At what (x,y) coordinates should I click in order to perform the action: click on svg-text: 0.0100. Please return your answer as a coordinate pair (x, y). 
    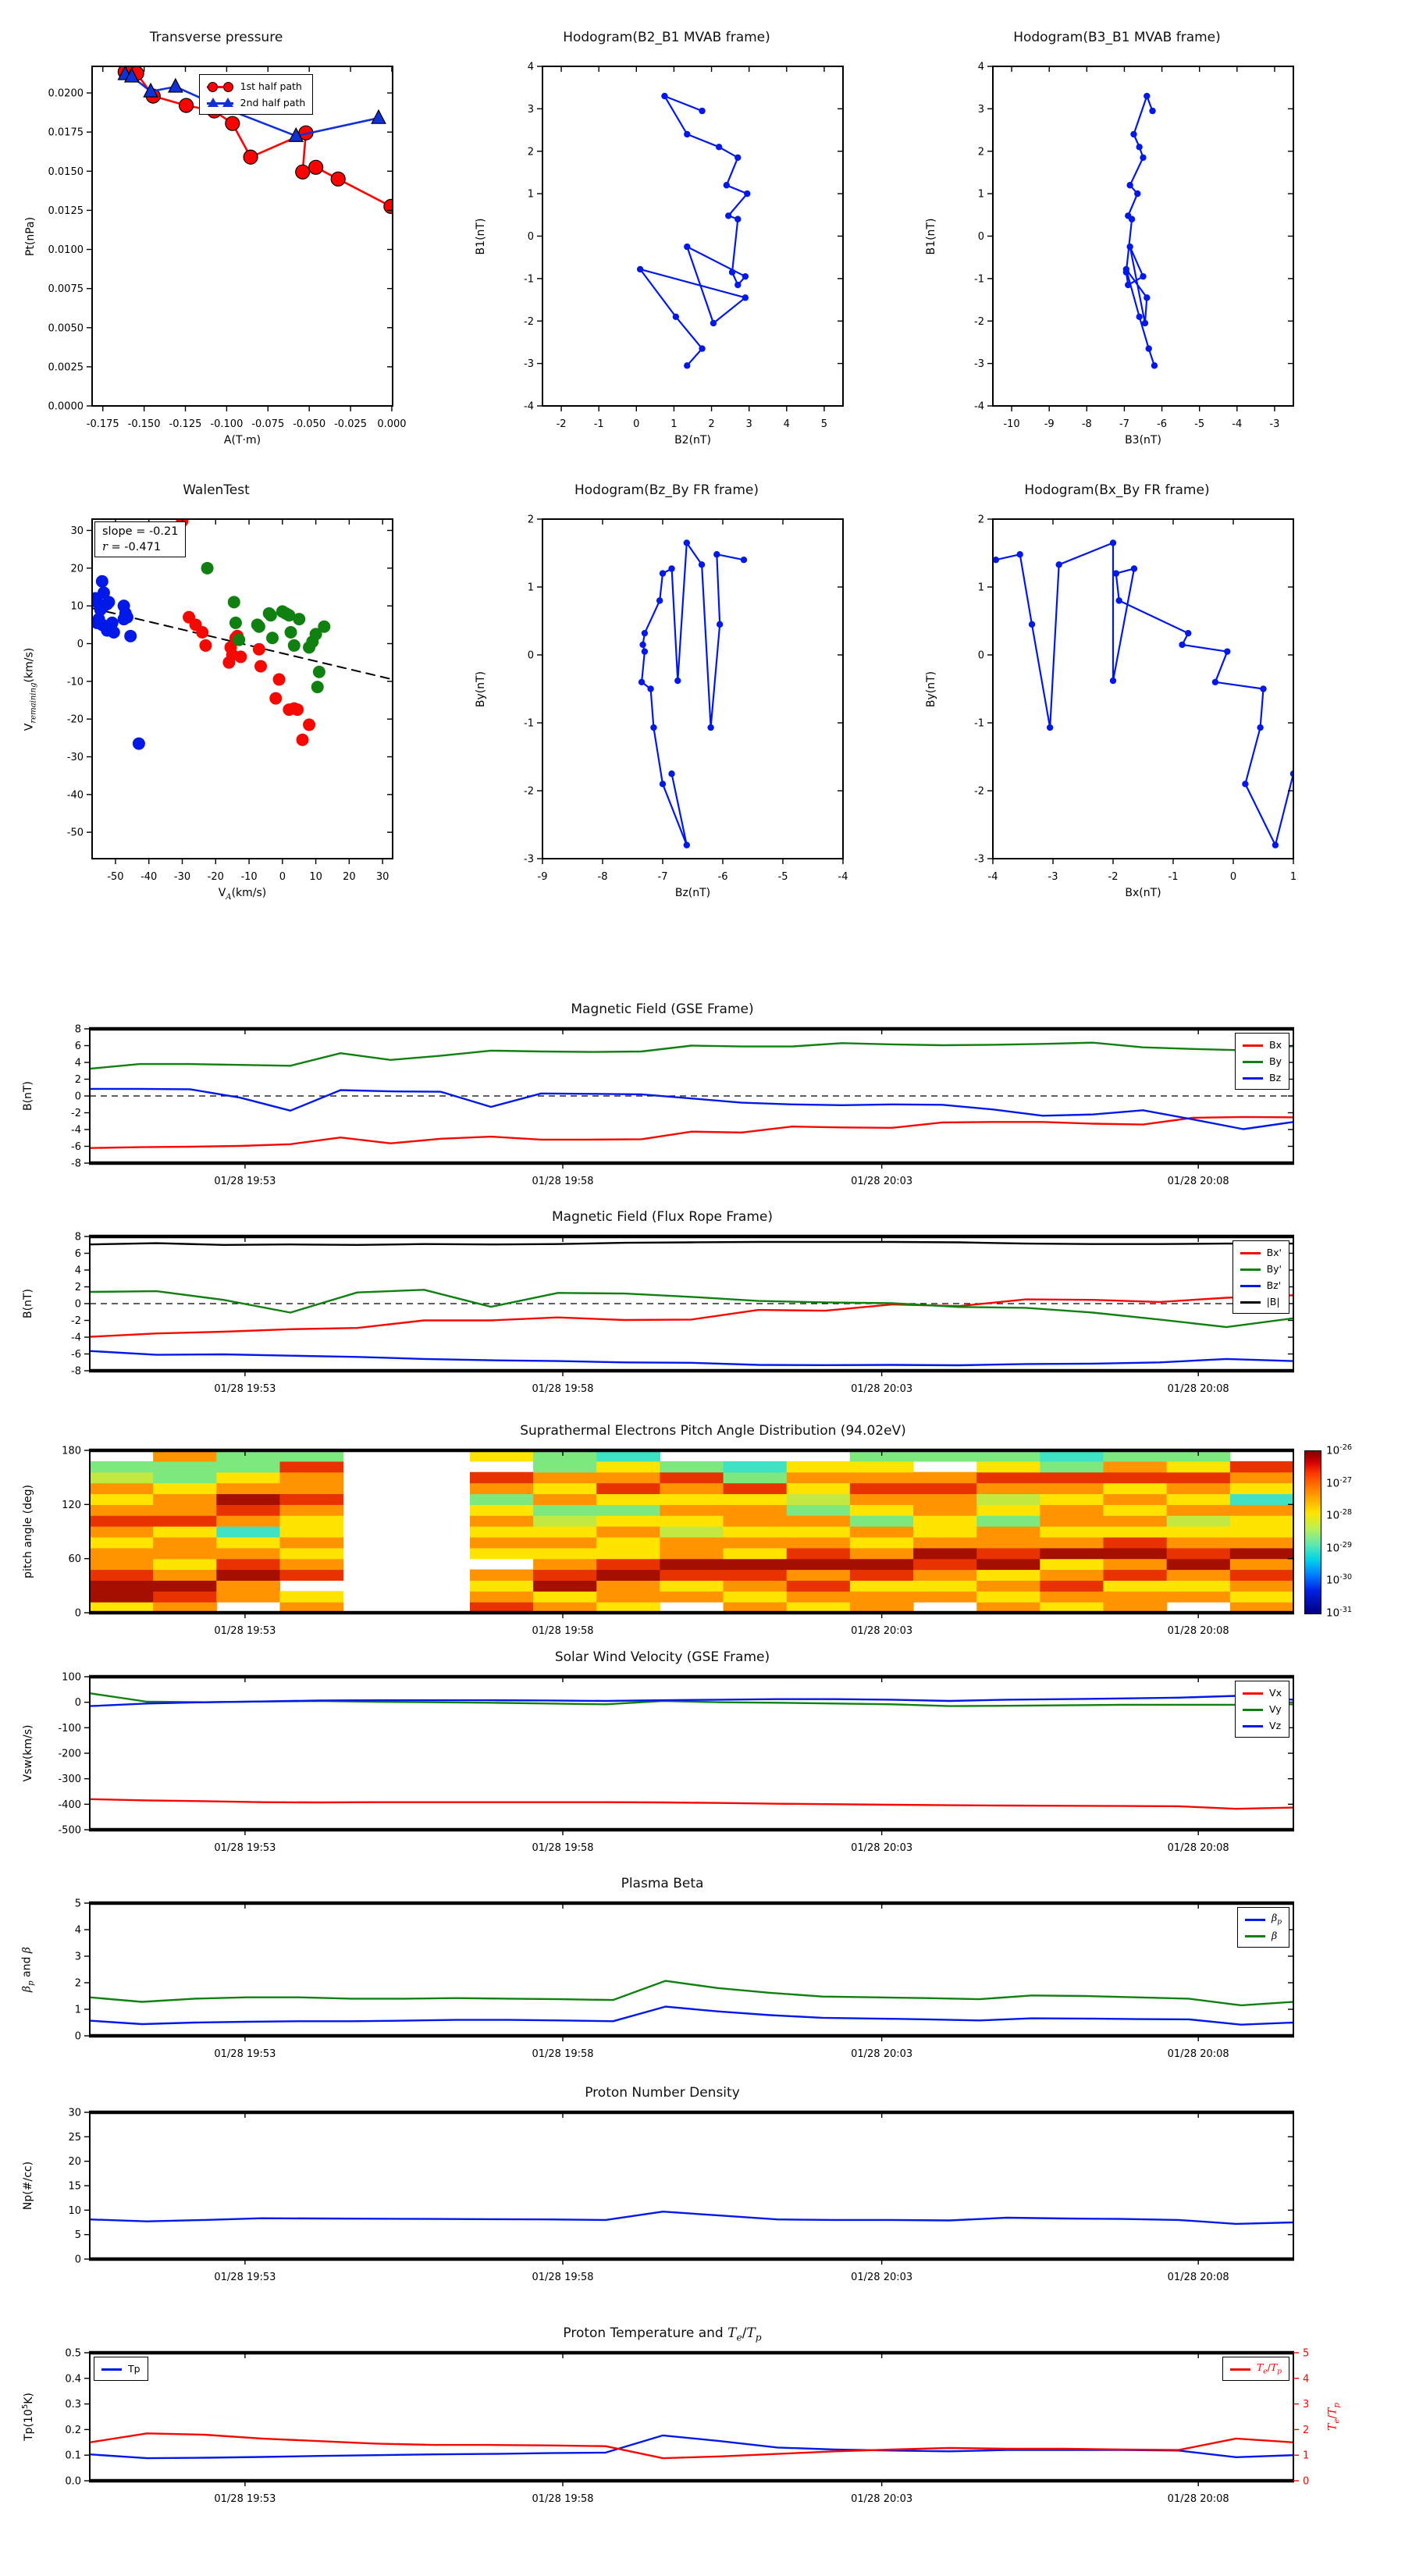
    Looking at the image, I should click on (66, 250).